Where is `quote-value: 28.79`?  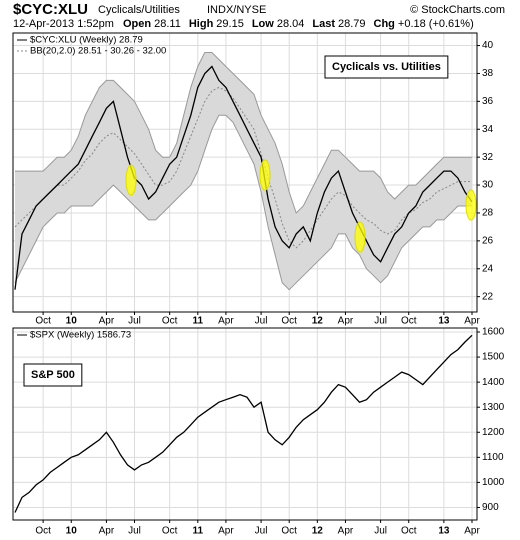 quote-value: 28.79 is located at coordinates (352, 24).